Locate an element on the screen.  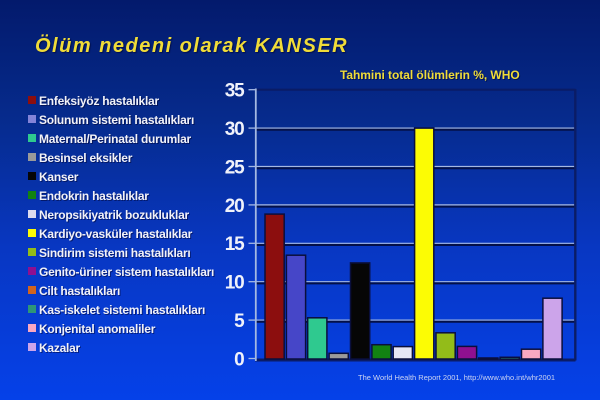
svg-text: 0 is located at coordinates (239, 359).